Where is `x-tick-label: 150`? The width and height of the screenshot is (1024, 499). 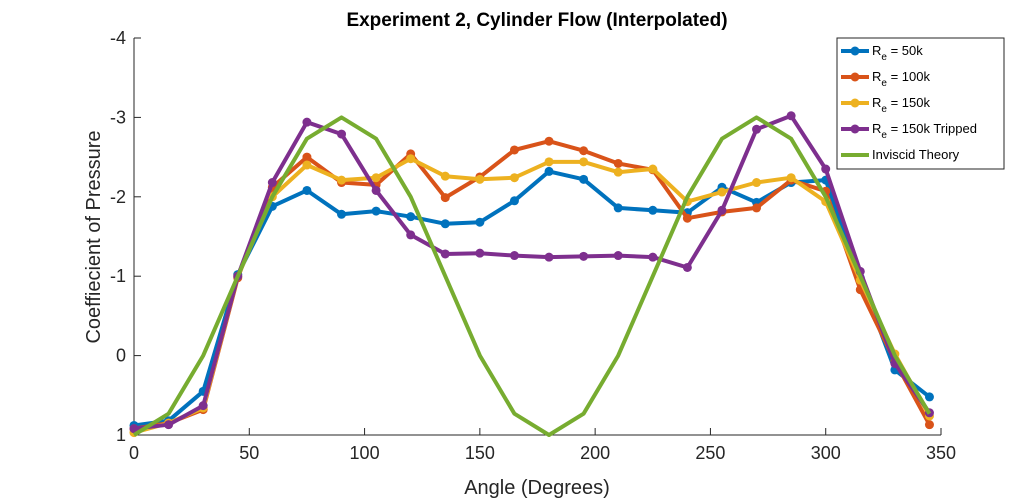 x-tick-label: 150 is located at coordinates (480, 453).